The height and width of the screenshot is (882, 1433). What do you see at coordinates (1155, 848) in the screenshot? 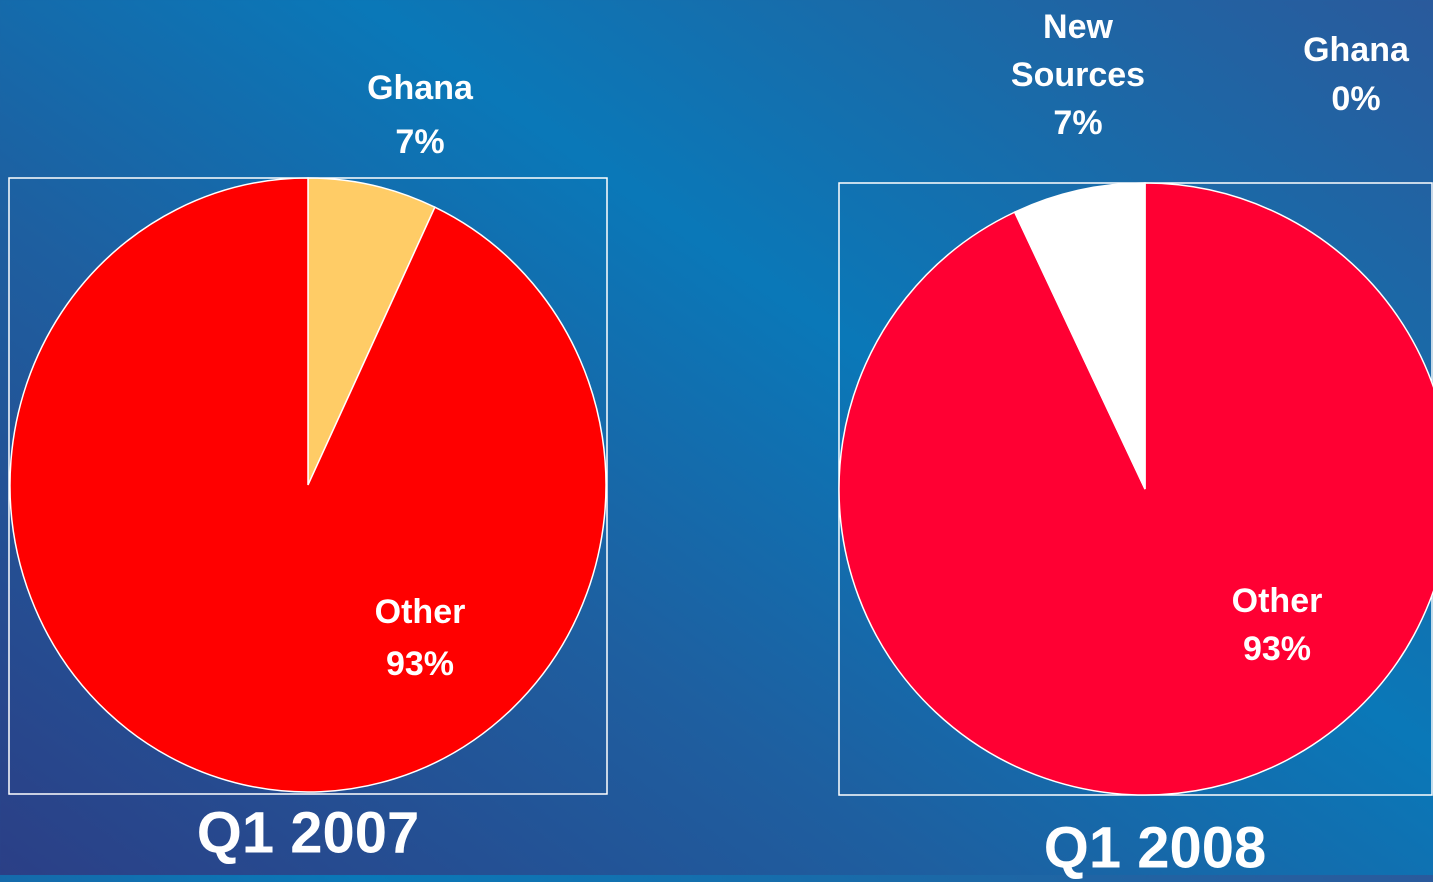
I see `chart-title: Q1 2008` at bounding box center [1155, 848].